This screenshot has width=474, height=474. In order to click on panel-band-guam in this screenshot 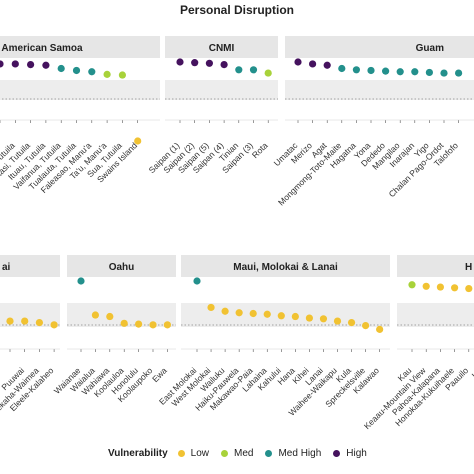, I will do `click(379, 90)`.